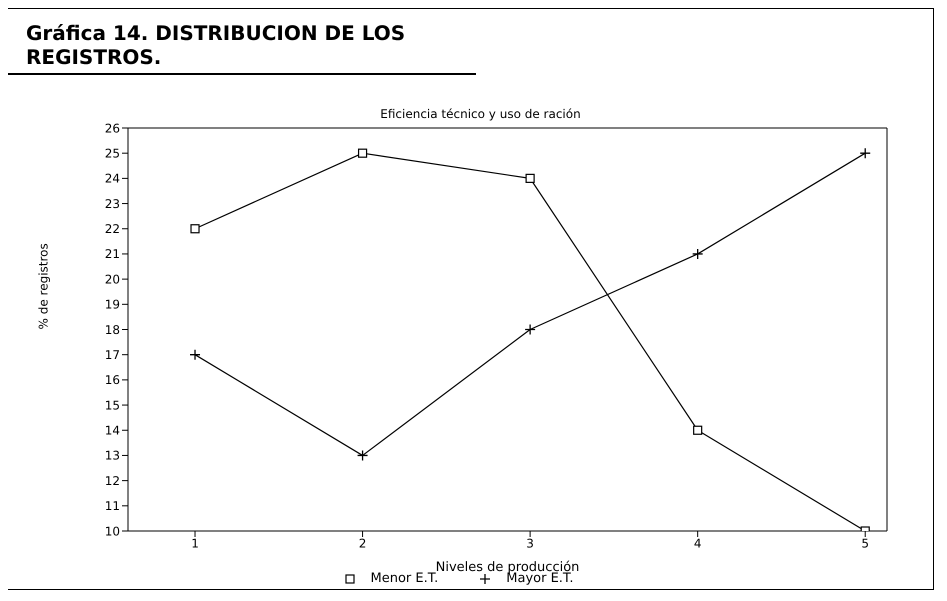 The width and height of the screenshot is (947, 601). I want to click on y-tick-label: 14, so click(112, 431).